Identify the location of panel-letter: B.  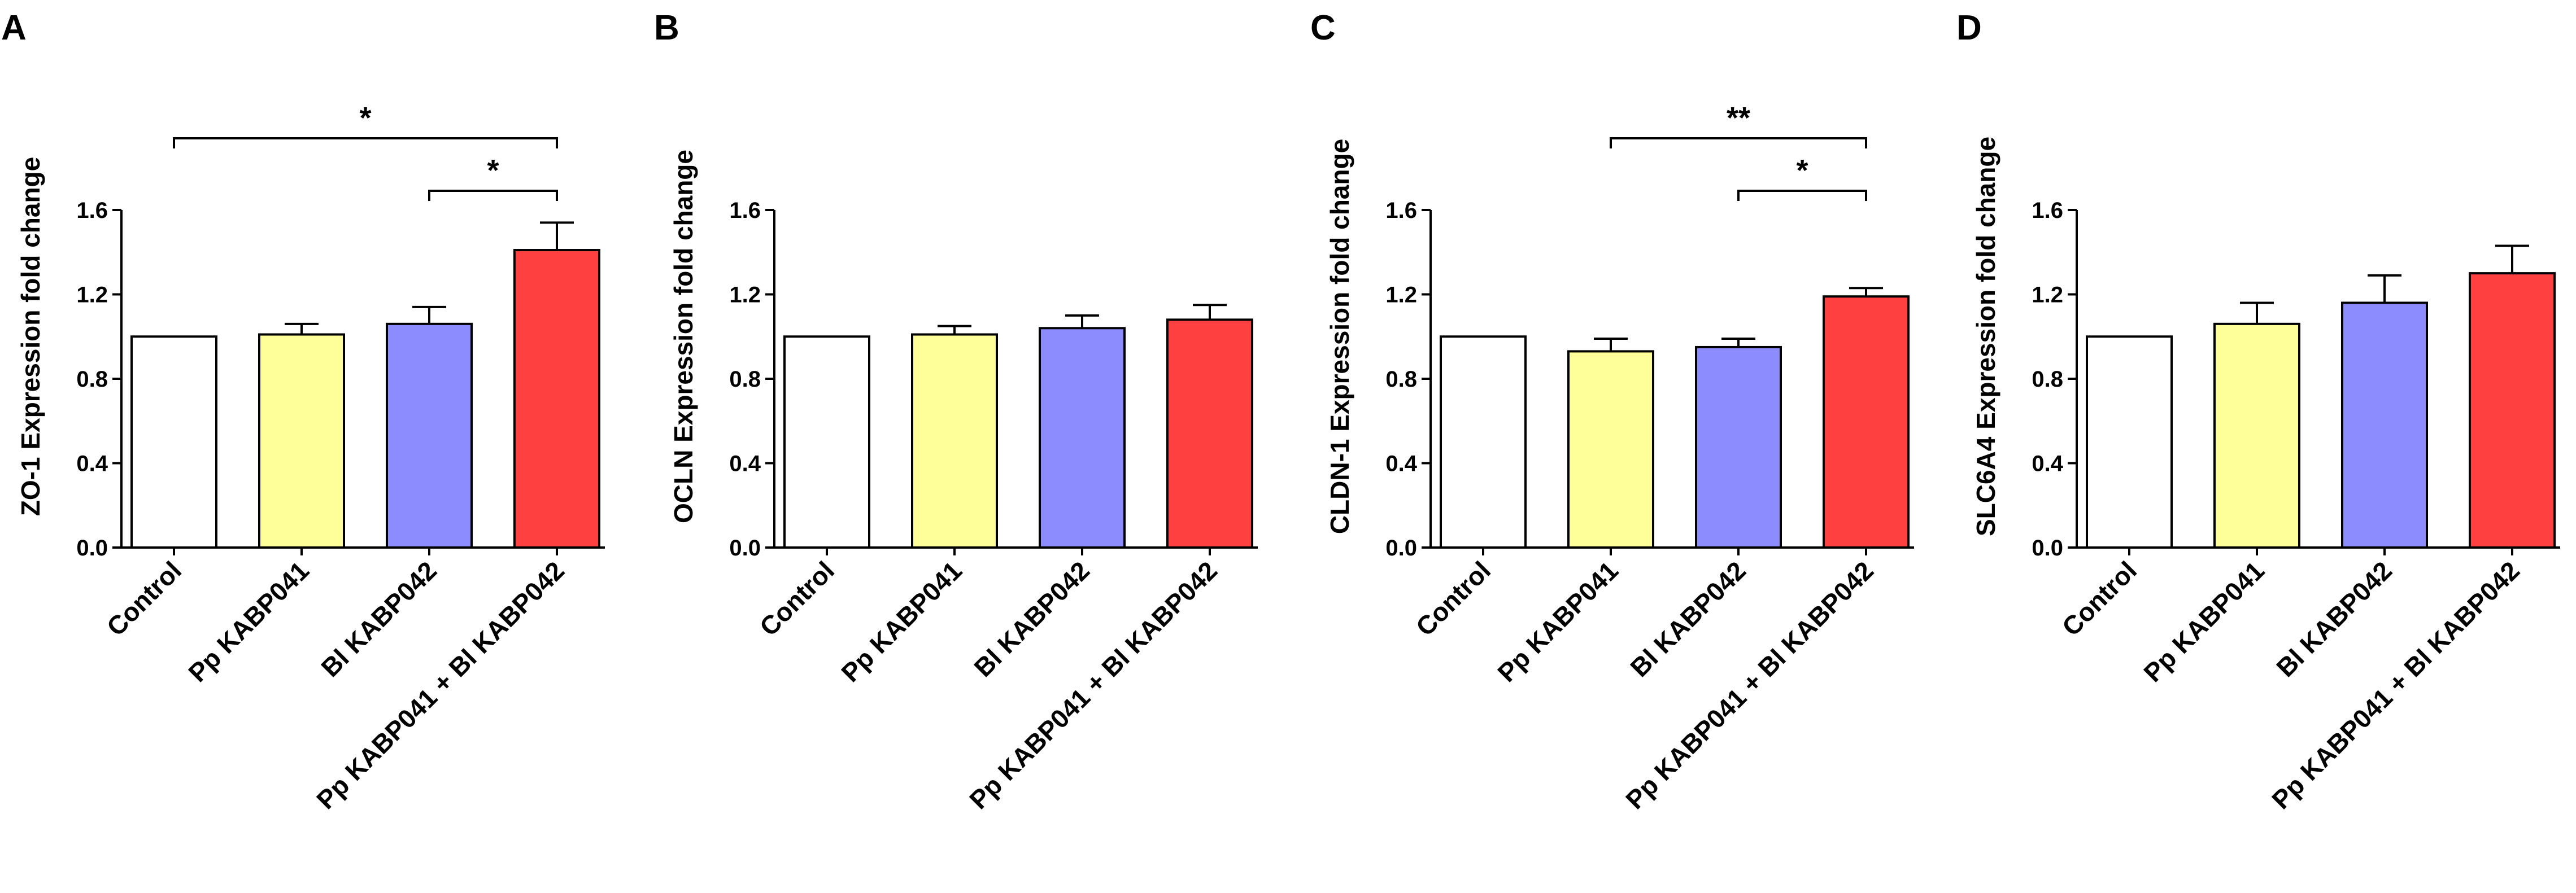
(666, 27).